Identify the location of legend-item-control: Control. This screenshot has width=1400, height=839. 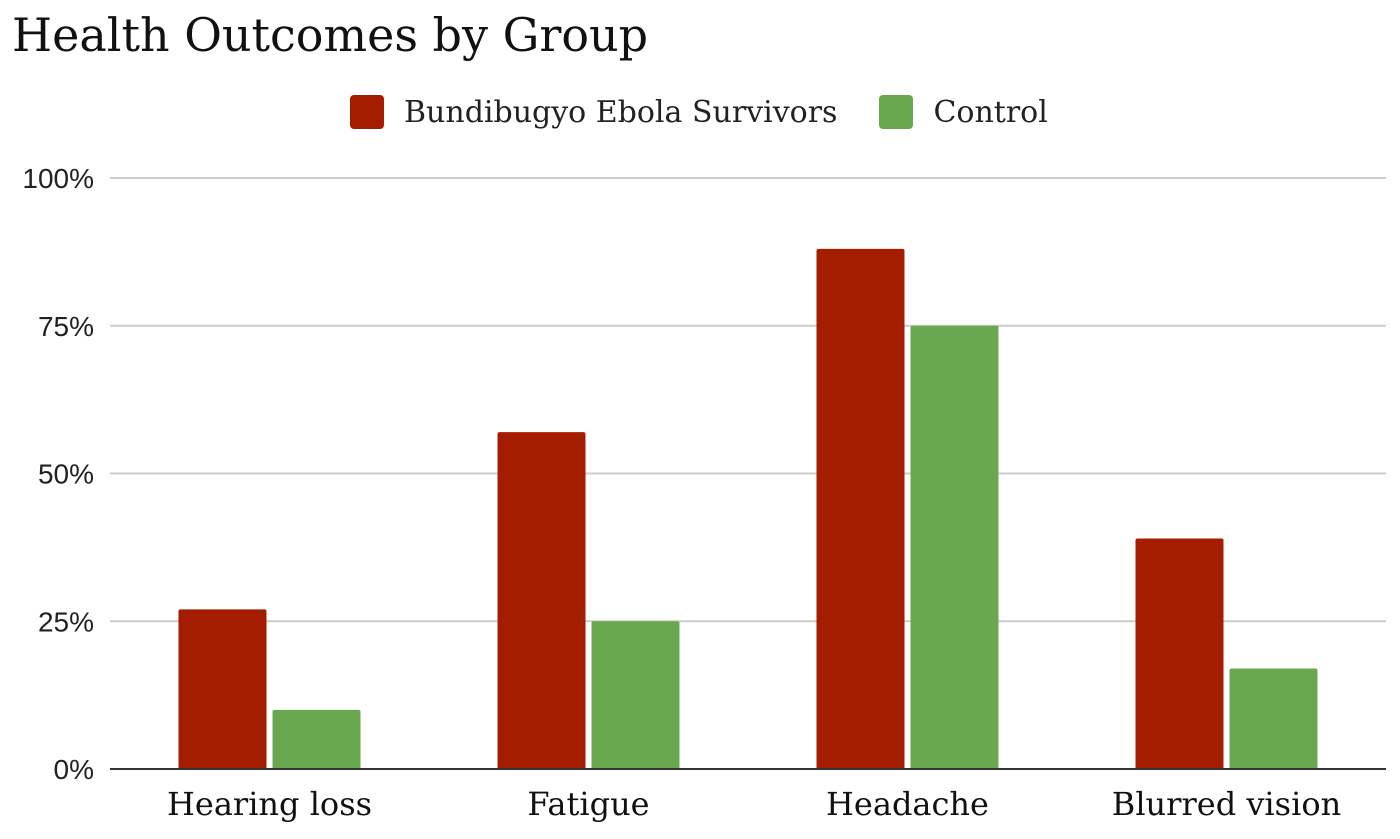
(963, 112).